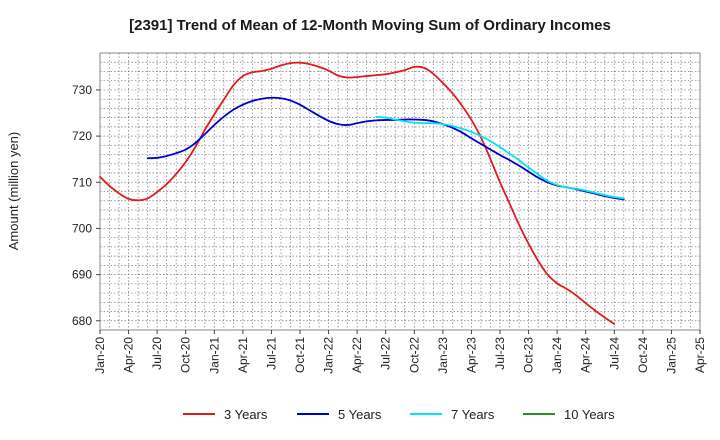 The image size is (720, 440). I want to click on legend-label-3-years: 3 Years, so click(246, 414).